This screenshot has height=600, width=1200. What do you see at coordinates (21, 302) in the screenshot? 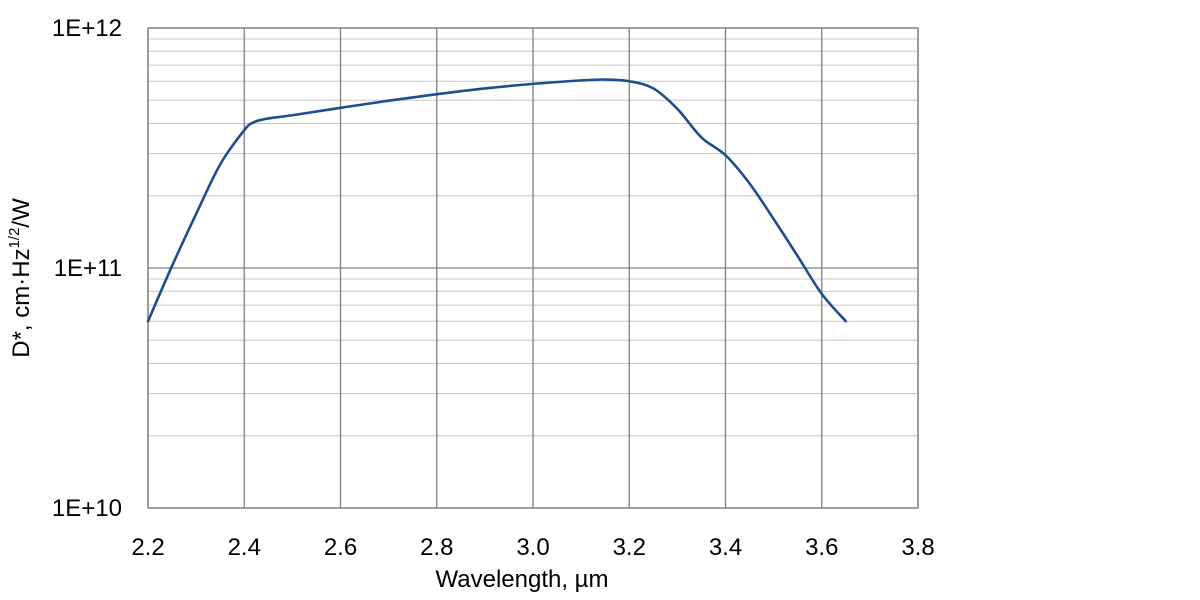
I see `y-axis-title-prefix: D*, cm·Hz` at bounding box center [21, 302].